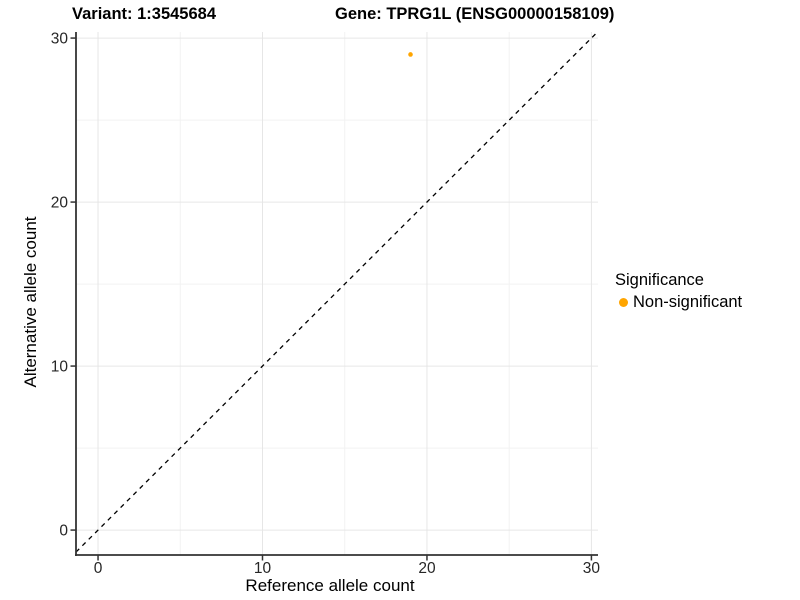  I want to click on y-tick-label: 30, so click(60, 38).